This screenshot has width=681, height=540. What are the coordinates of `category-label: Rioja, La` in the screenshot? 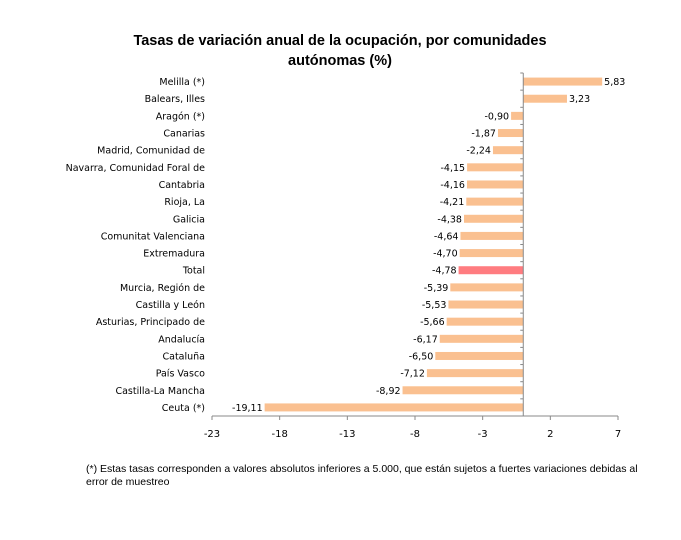 It's located at (184, 202).